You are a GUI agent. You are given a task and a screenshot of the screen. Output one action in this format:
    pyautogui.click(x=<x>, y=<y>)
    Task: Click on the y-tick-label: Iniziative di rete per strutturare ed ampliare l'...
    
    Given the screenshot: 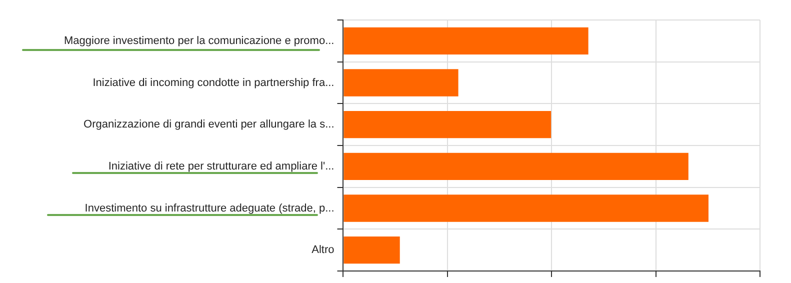 What is the action you would take?
    pyautogui.click(x=221, y=166)
    